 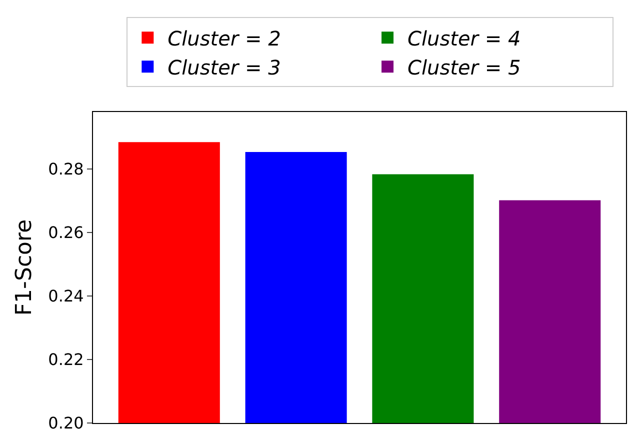 I want to click on legend-label: Cluster = 3, so click(x=224, y=67).